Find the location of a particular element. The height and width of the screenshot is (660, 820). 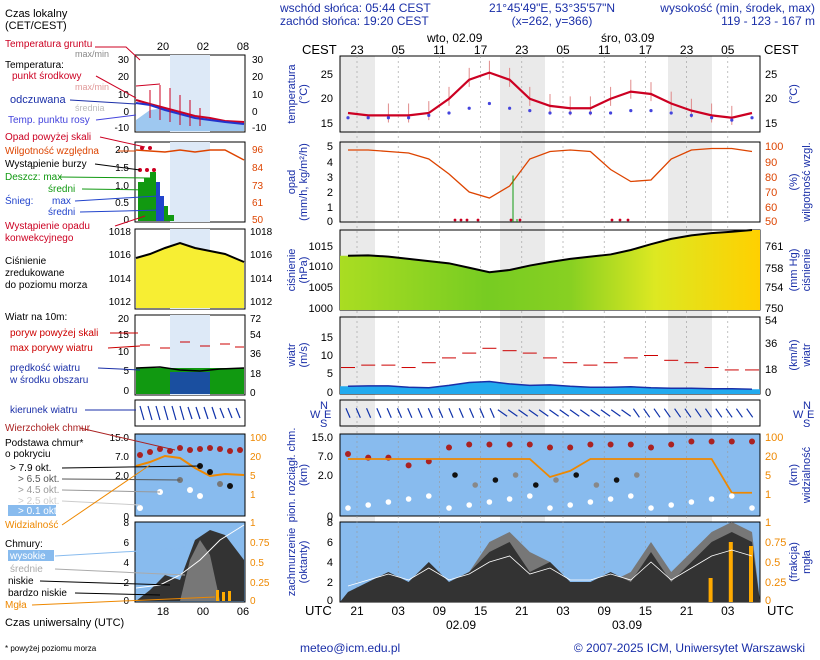

axis-wind-r: wiatr is located at coordinates (807, 355).